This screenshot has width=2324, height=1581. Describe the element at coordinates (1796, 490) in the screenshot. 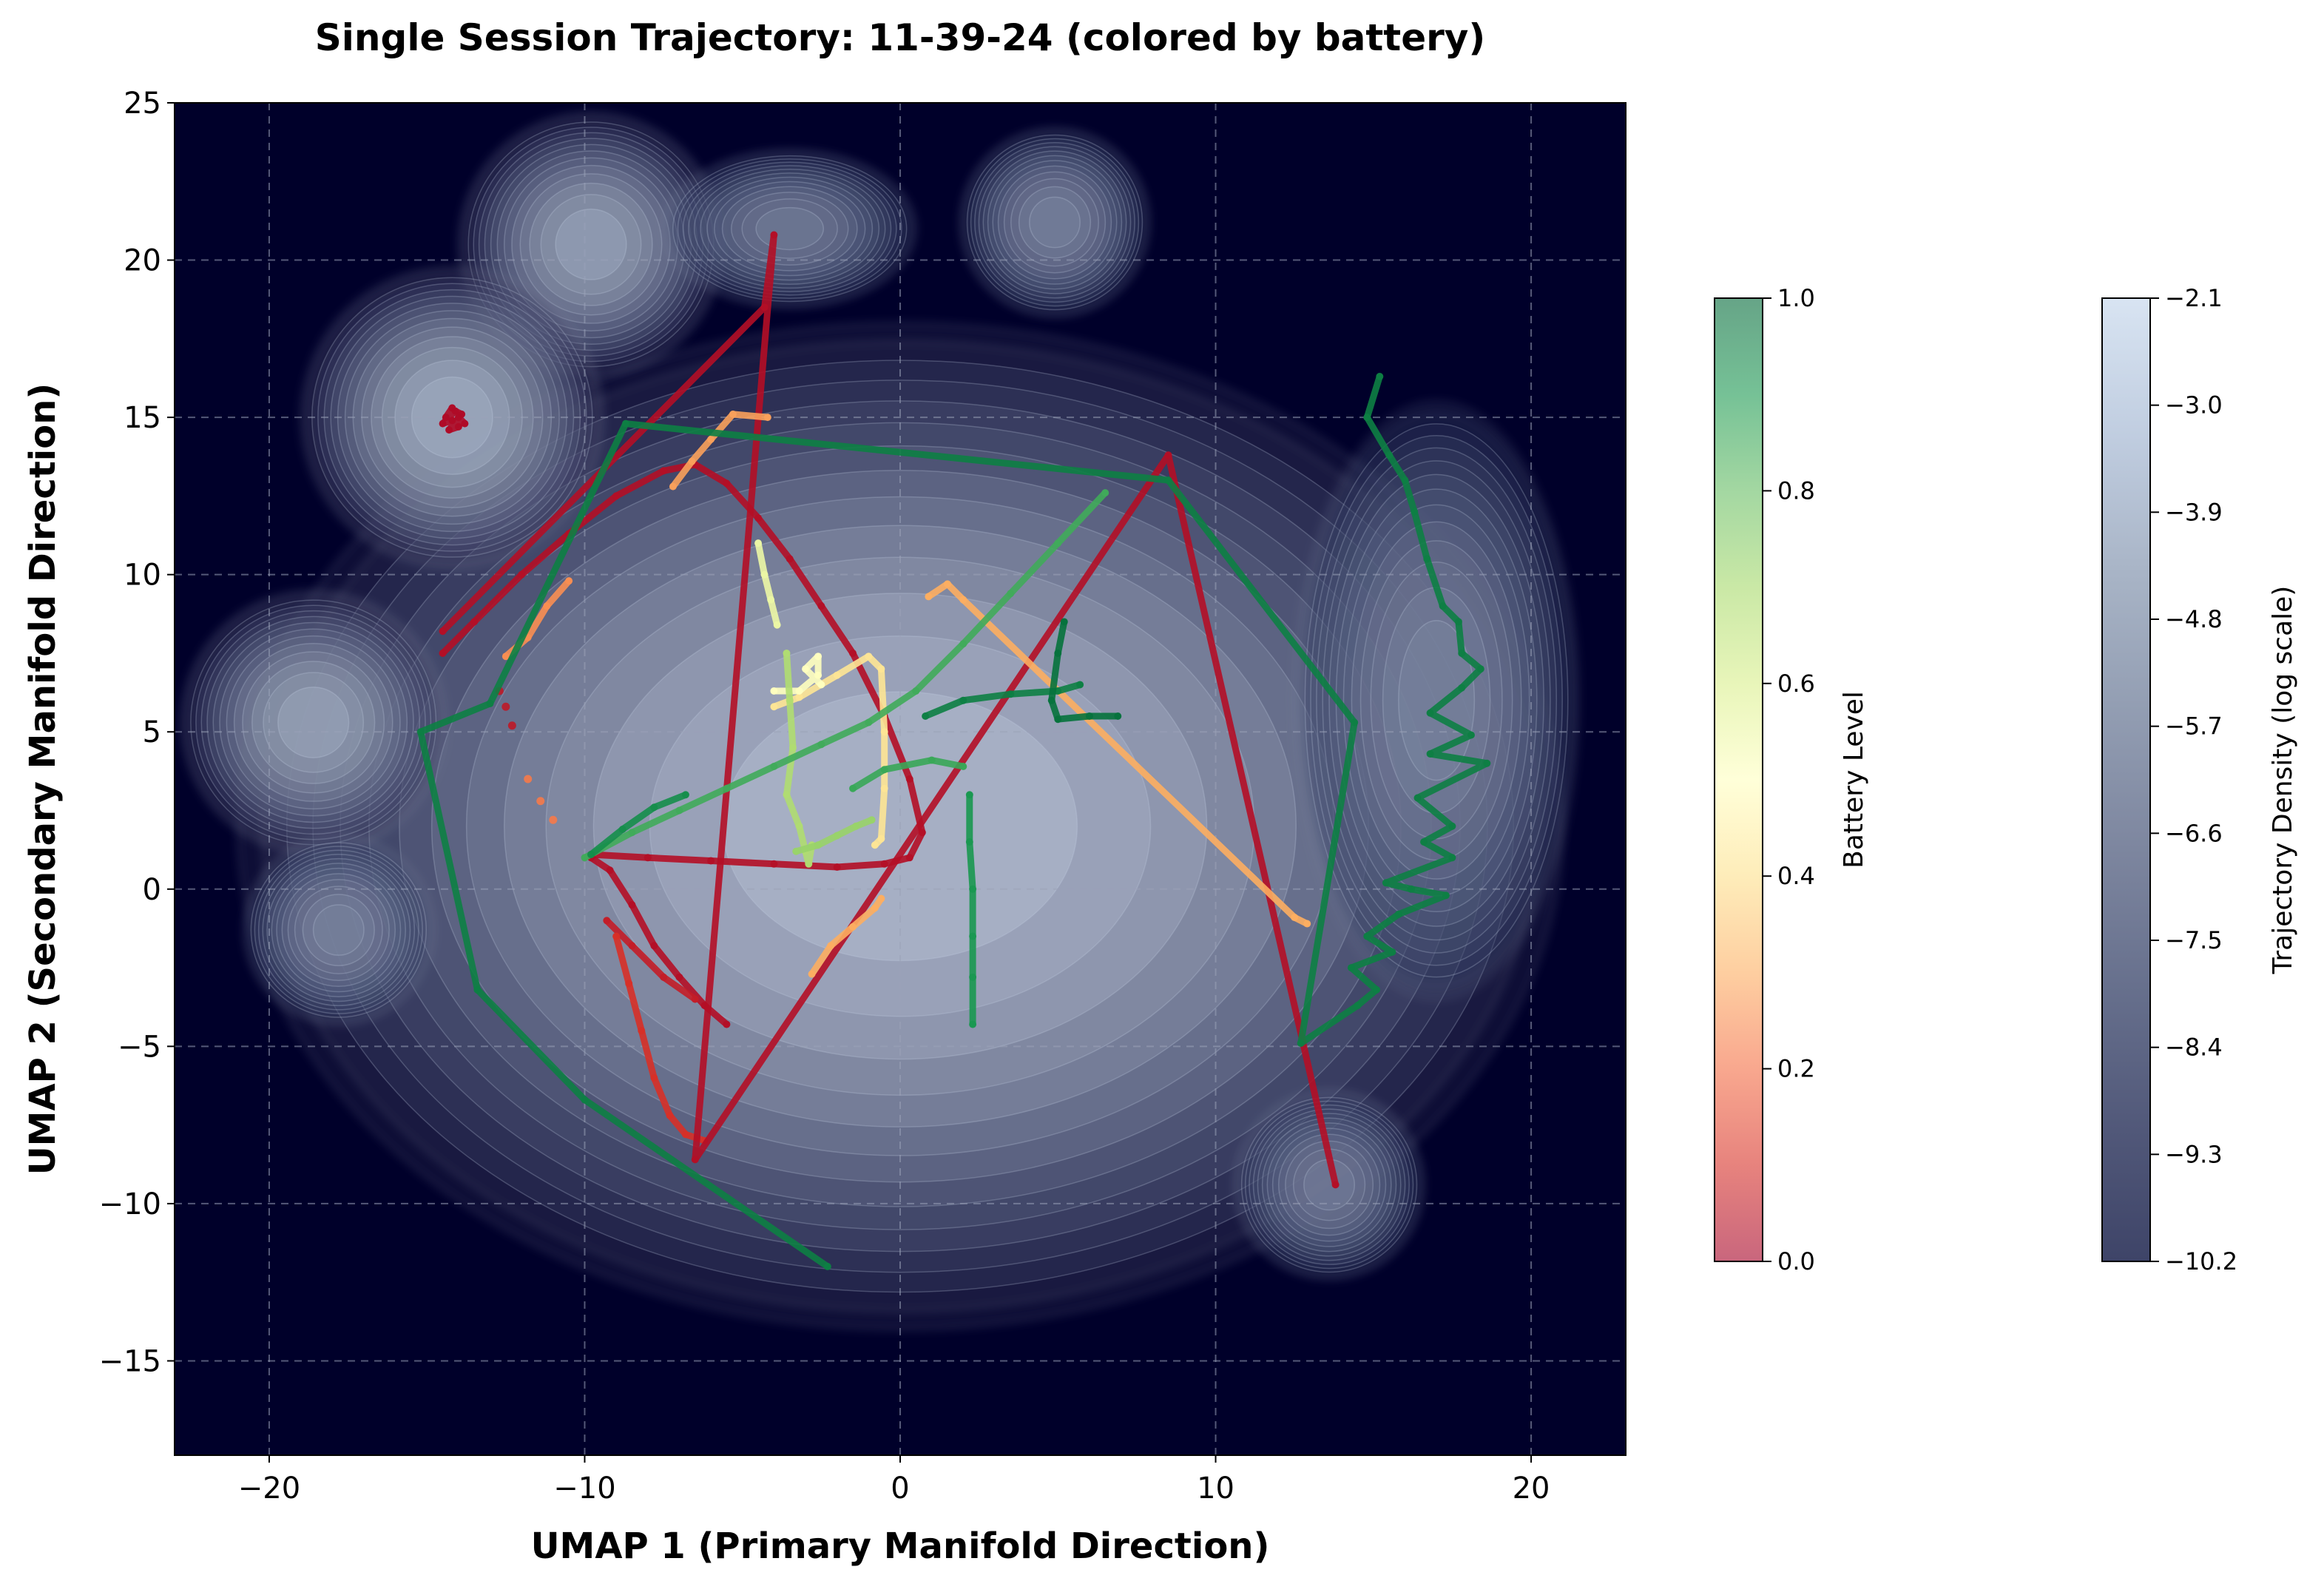

I see `battery-colorbar-tick-label: 0.8` at that location.